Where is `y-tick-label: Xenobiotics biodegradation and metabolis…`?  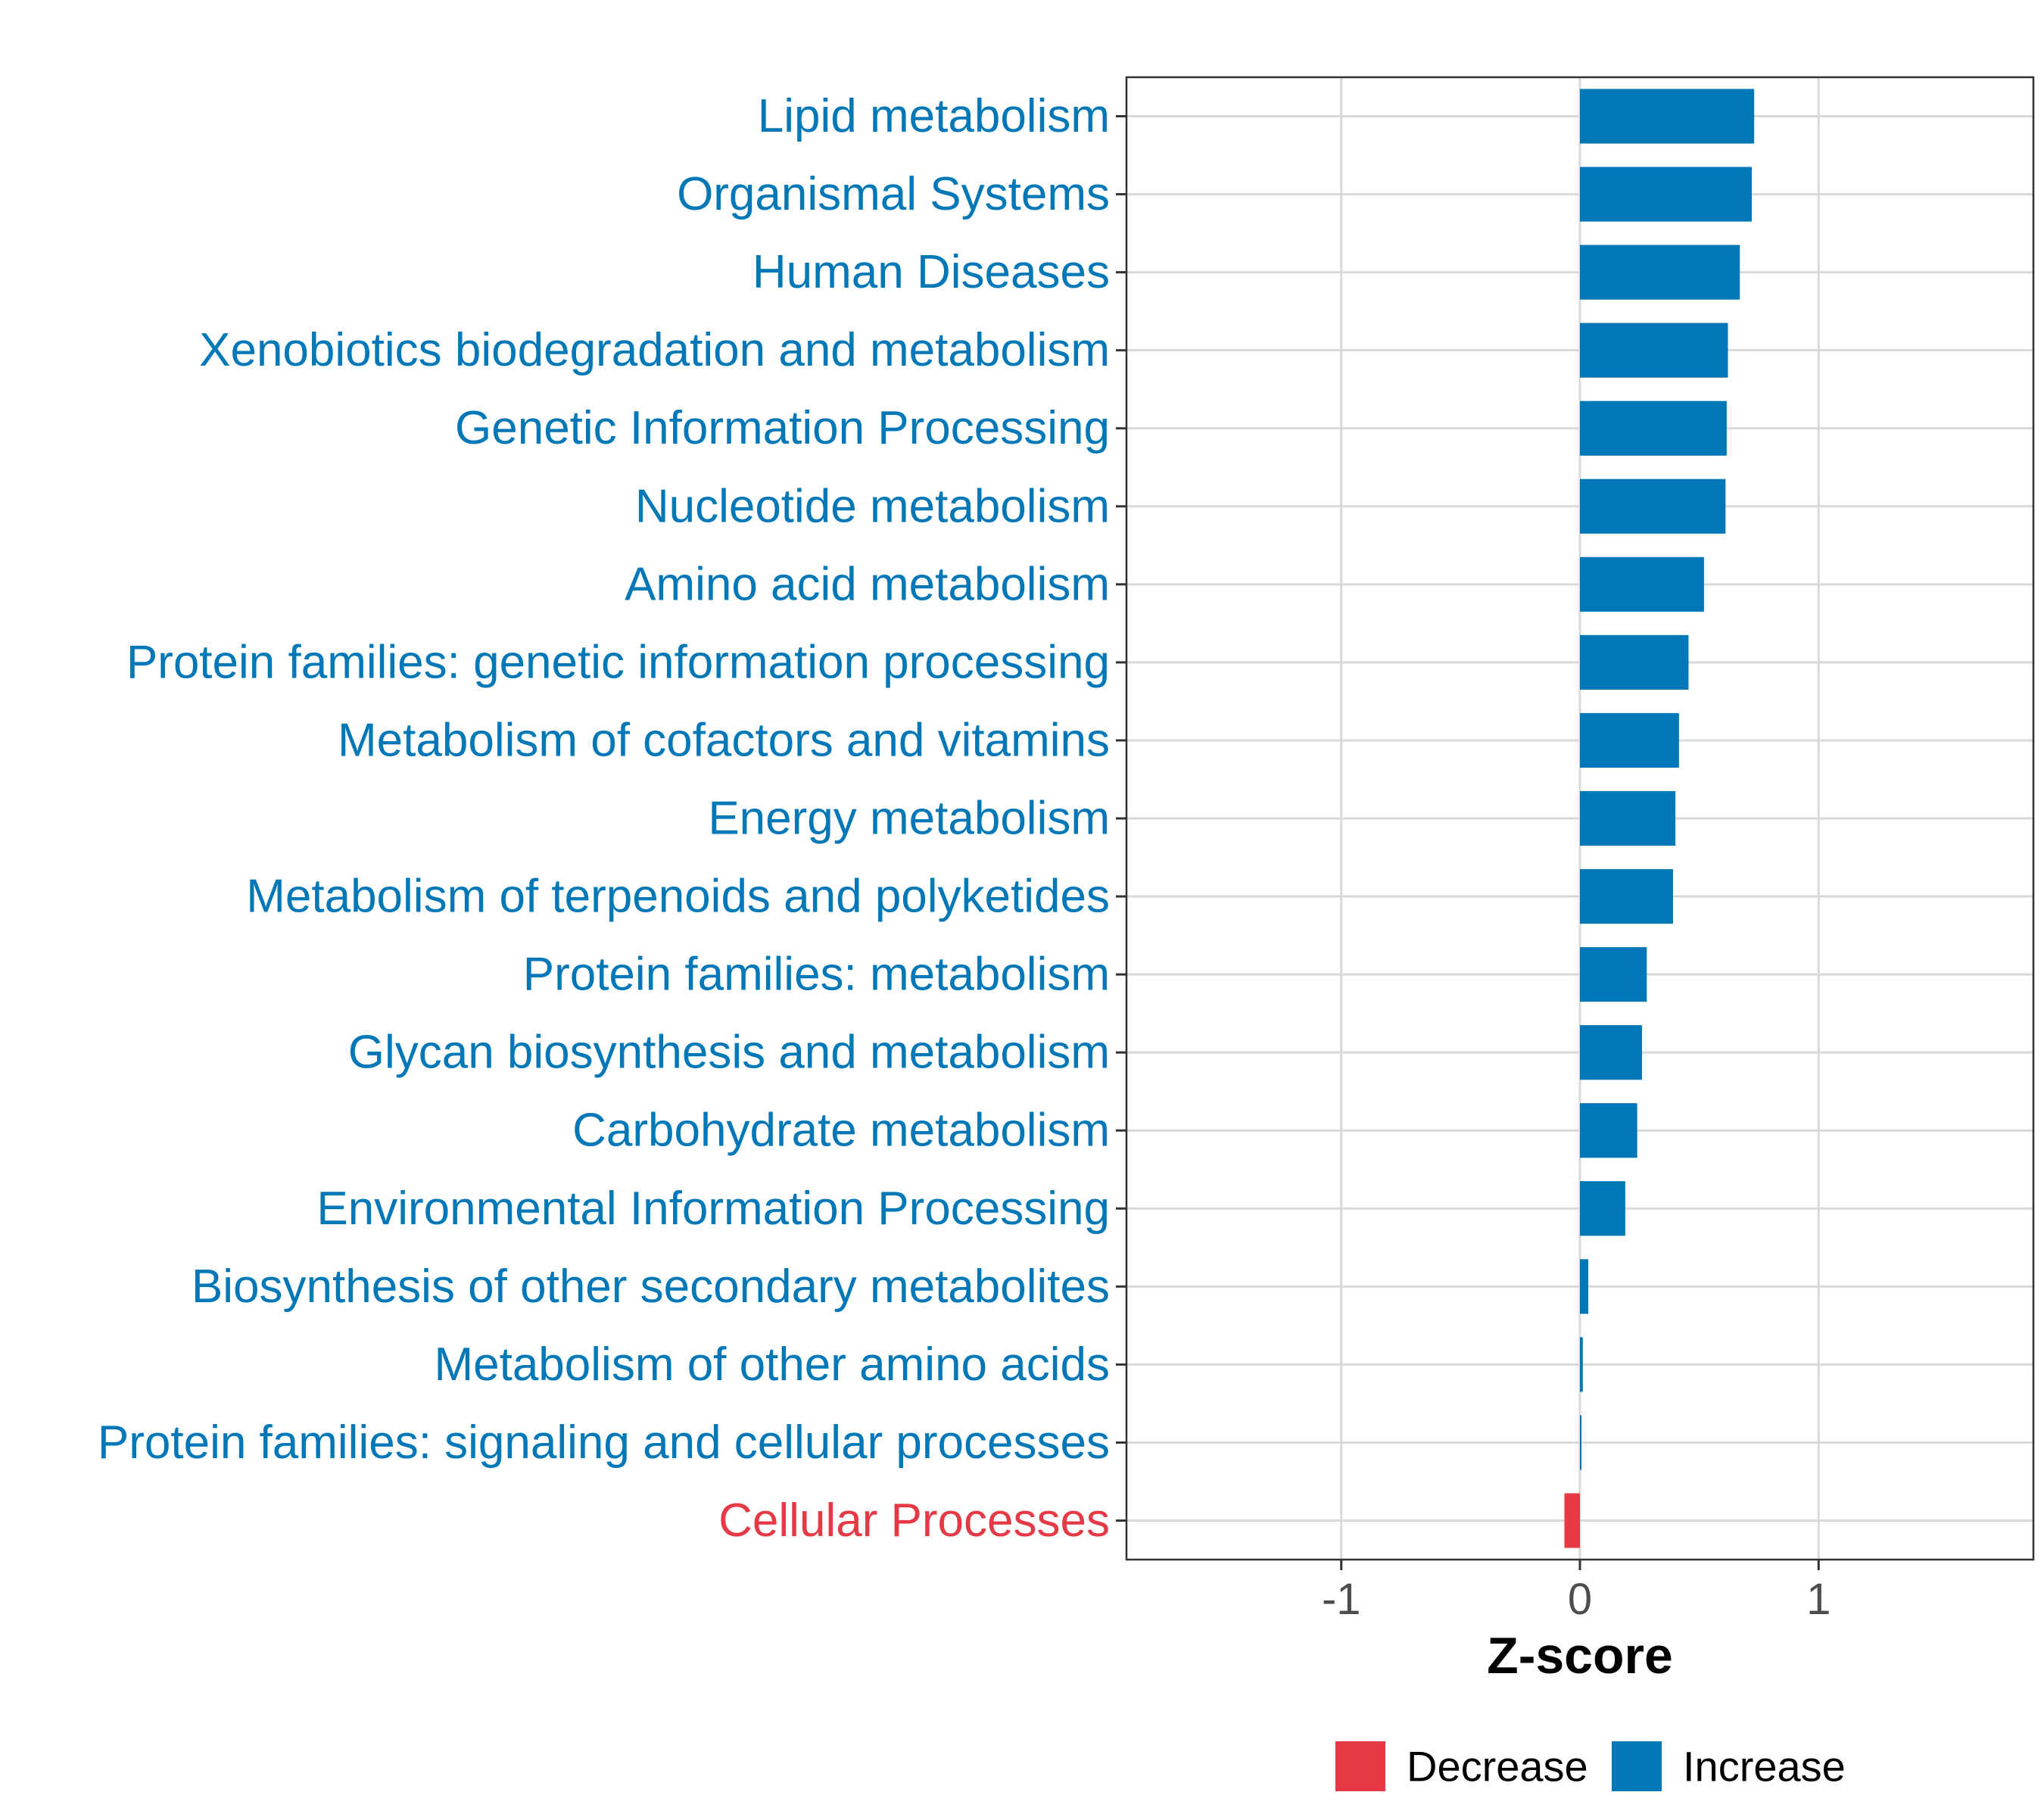 y-tick-label: Xenobiotics biodegradation and metabolis… is located at coordinates (654, 350).